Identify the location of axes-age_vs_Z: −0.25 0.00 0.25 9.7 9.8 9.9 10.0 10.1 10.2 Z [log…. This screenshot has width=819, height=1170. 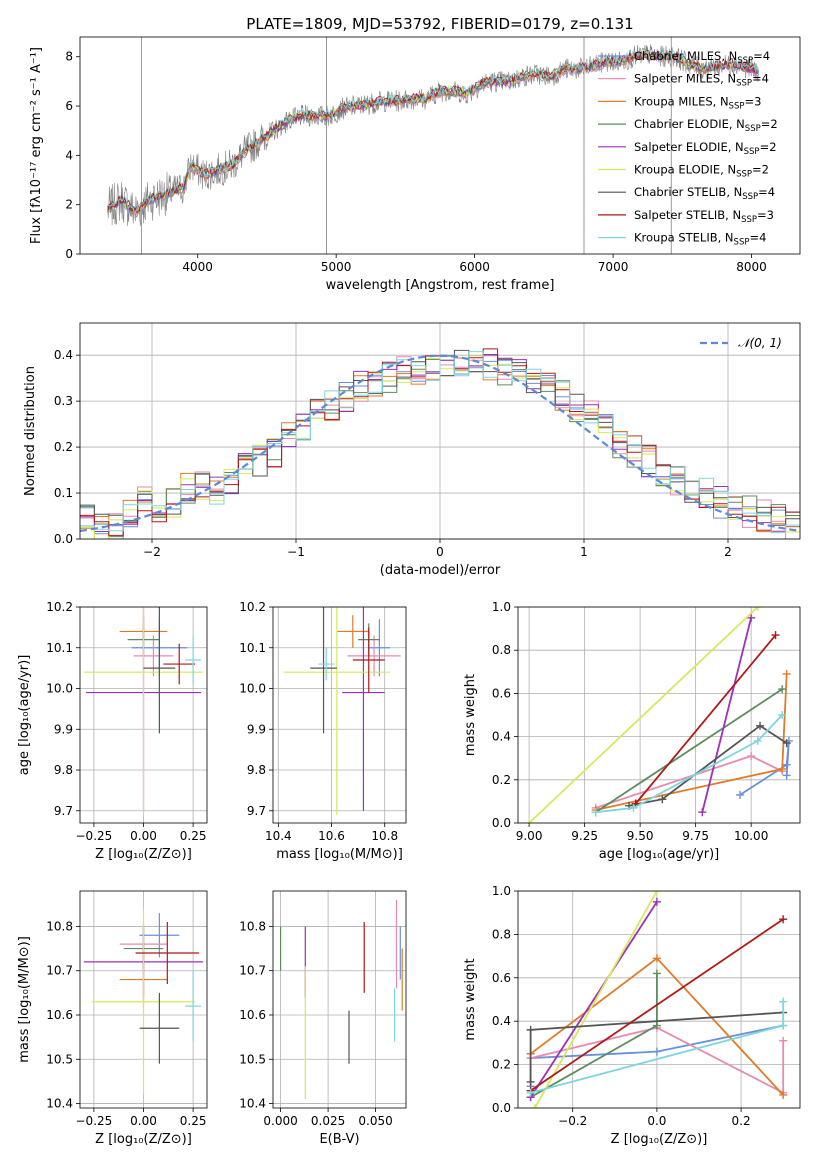
(112, 731).